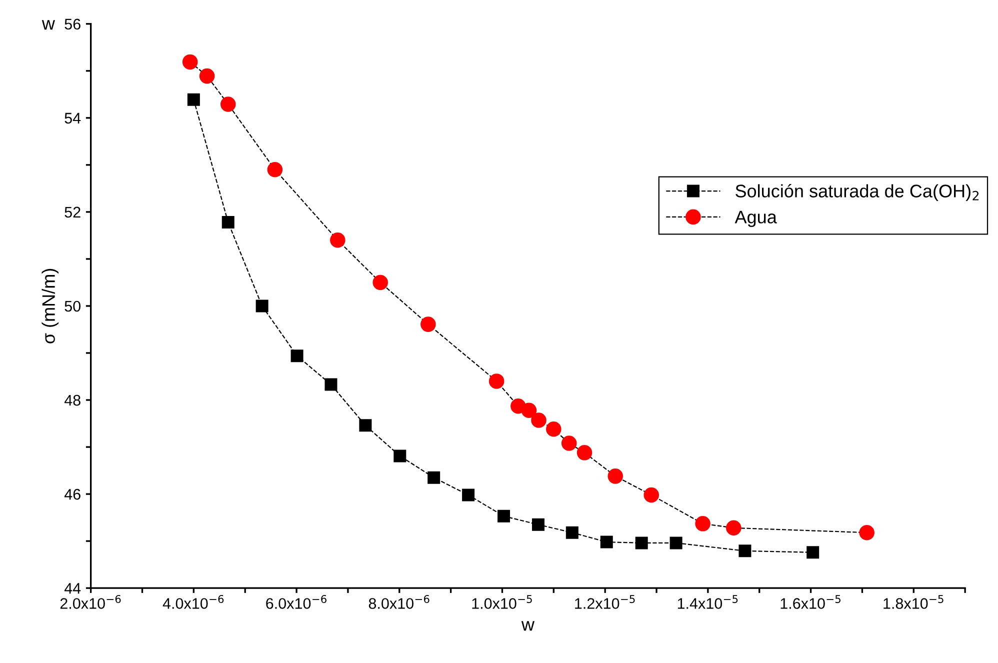 This screenshot has height=663, width=998. What do you see at coordinates (72, 400) in the screenshot?
I see `y-tick-label: 48` at bounding box center [72, 400].